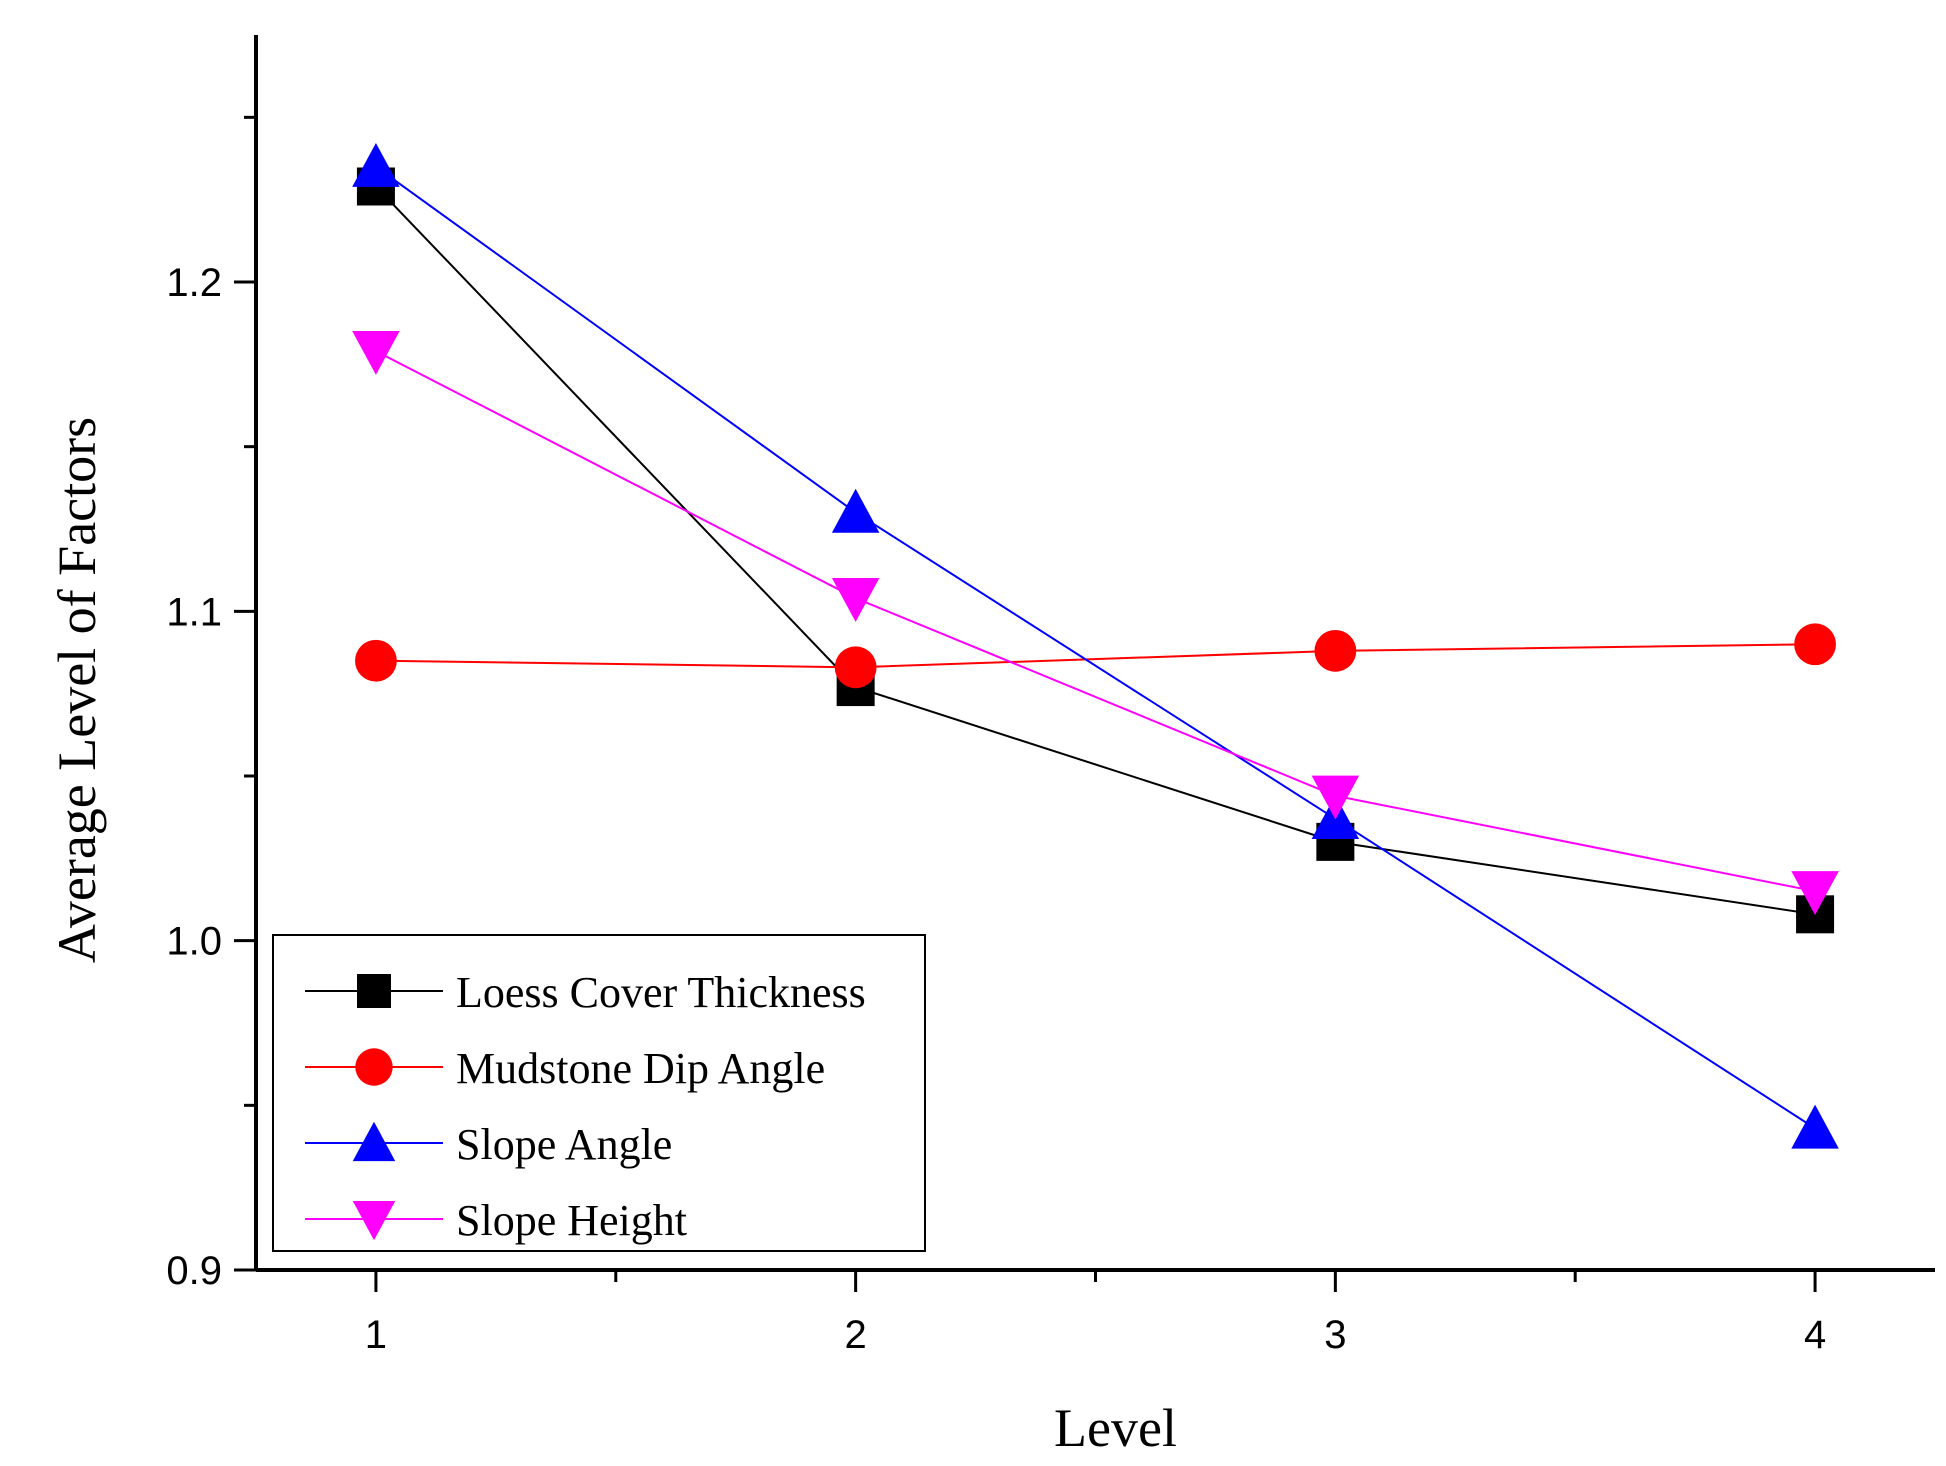 The width and height of the screenshot is (1946, 1466). What do you see at coordinates (661, 992) in the screenshot?
I see `legend-label: Loess Cover Thickness` at bounding box center [661, 992].